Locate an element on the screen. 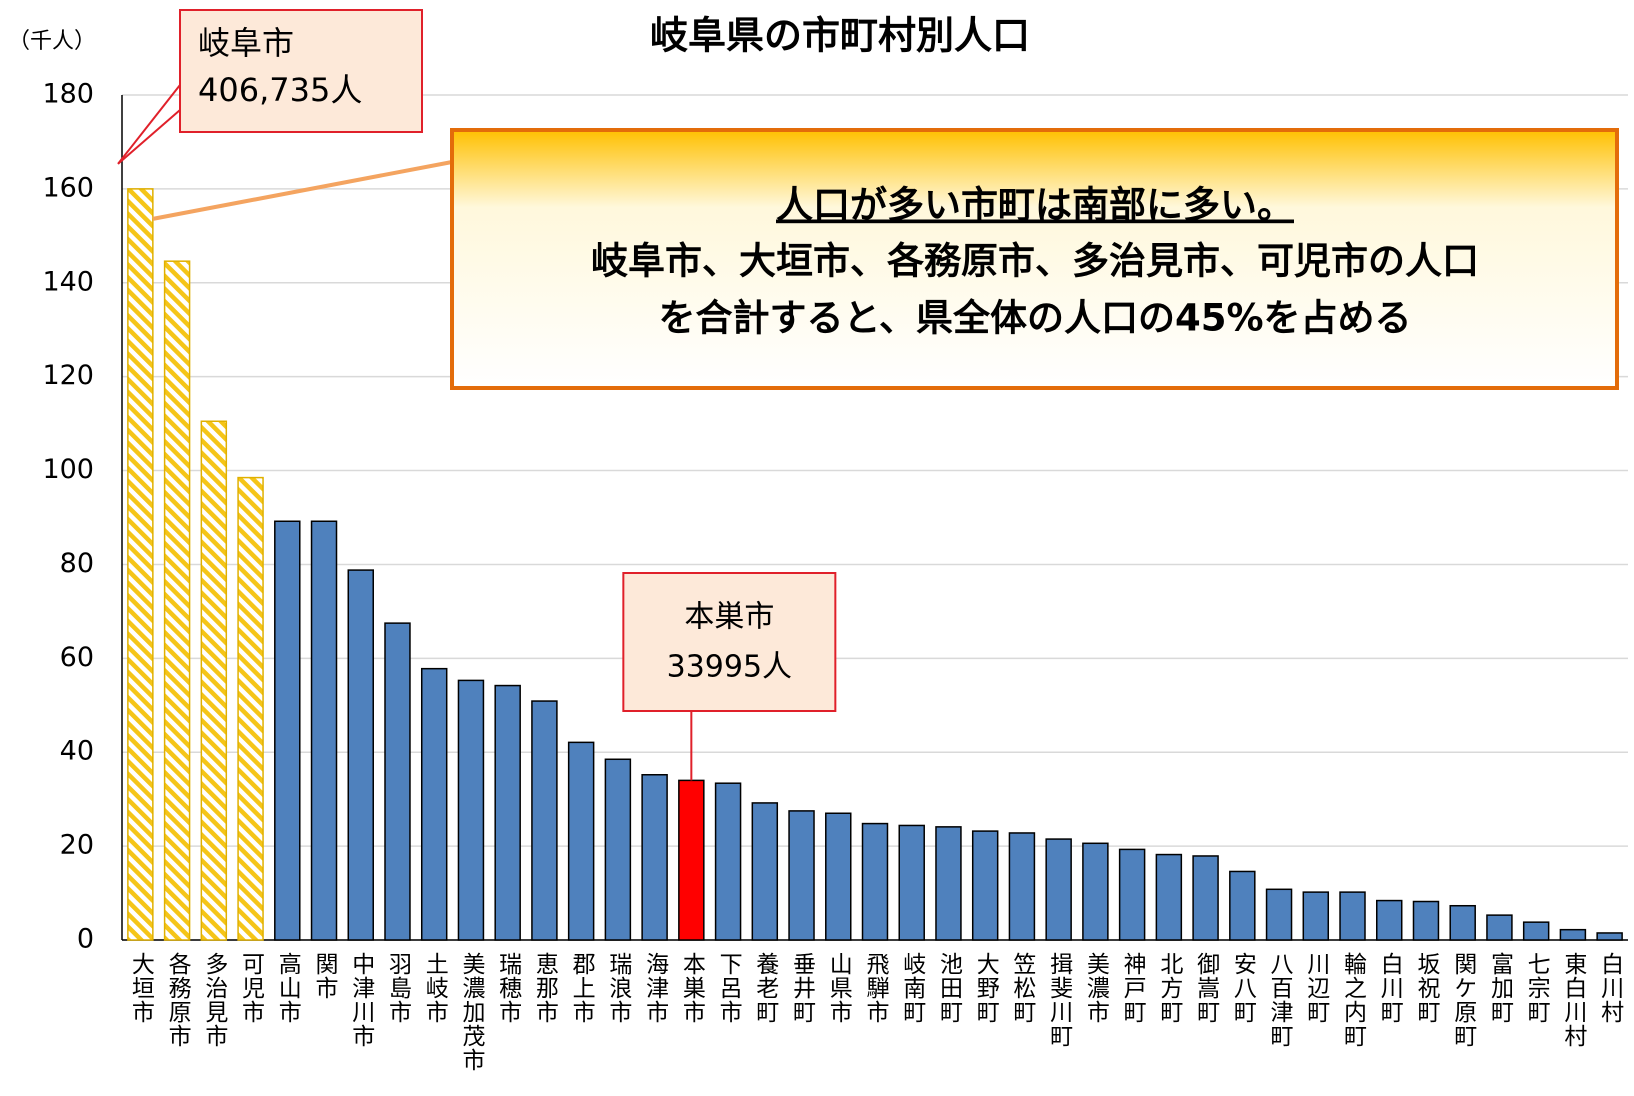 This screenshot has width=1634, height=1096. x-tick-label: 本巣市 is located at coordinates (692, 988).